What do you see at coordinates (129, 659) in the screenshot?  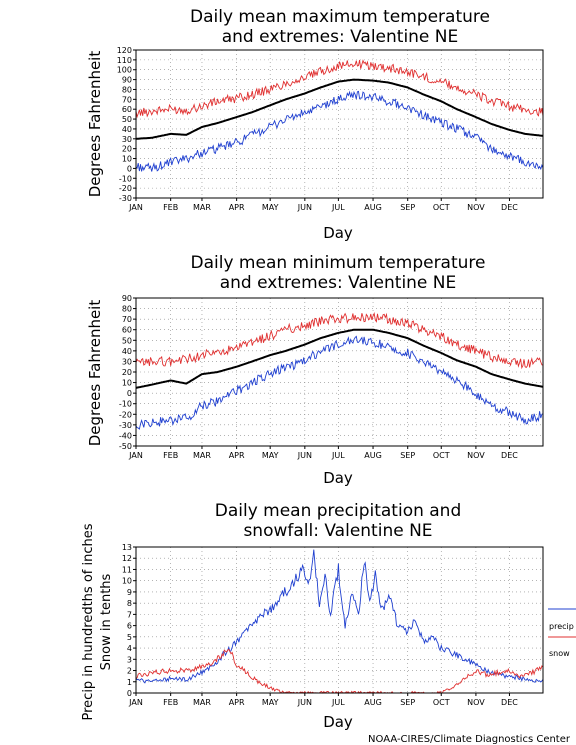 I see `y-tick-label: 3` at bounding box center [129, 659].